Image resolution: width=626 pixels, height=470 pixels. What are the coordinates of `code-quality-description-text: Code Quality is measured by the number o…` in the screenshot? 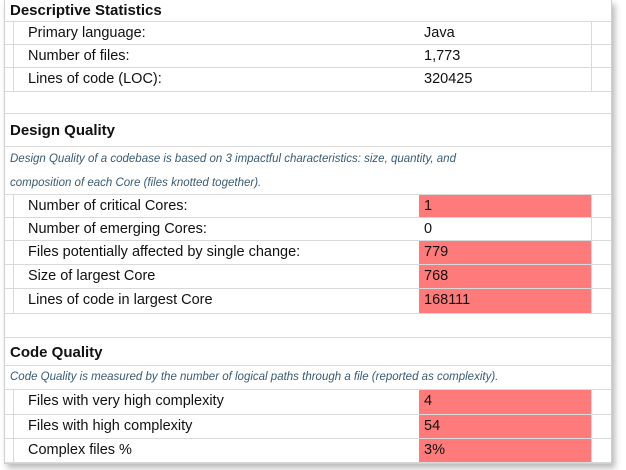 It's located at (254, 377).